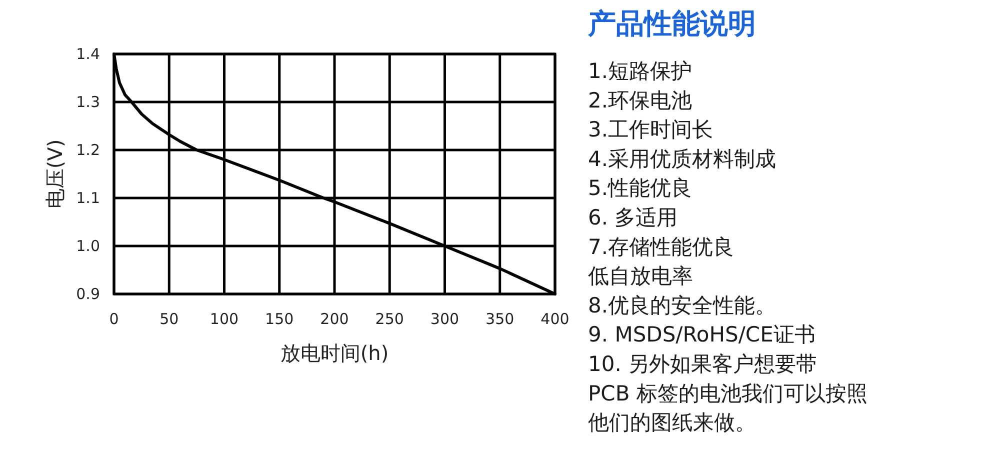 The width and height of the screenshot is (1000, 460). I want to click on x-tick-label: 50, so click(169, 319).